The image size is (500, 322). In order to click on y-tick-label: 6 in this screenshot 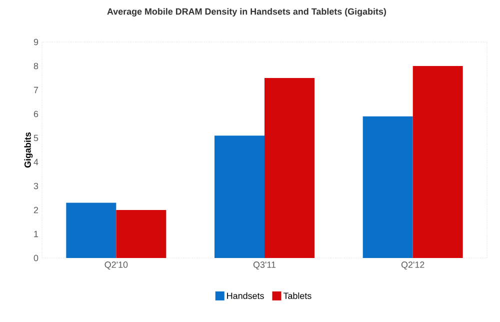, I will do `click(36, 114)`.